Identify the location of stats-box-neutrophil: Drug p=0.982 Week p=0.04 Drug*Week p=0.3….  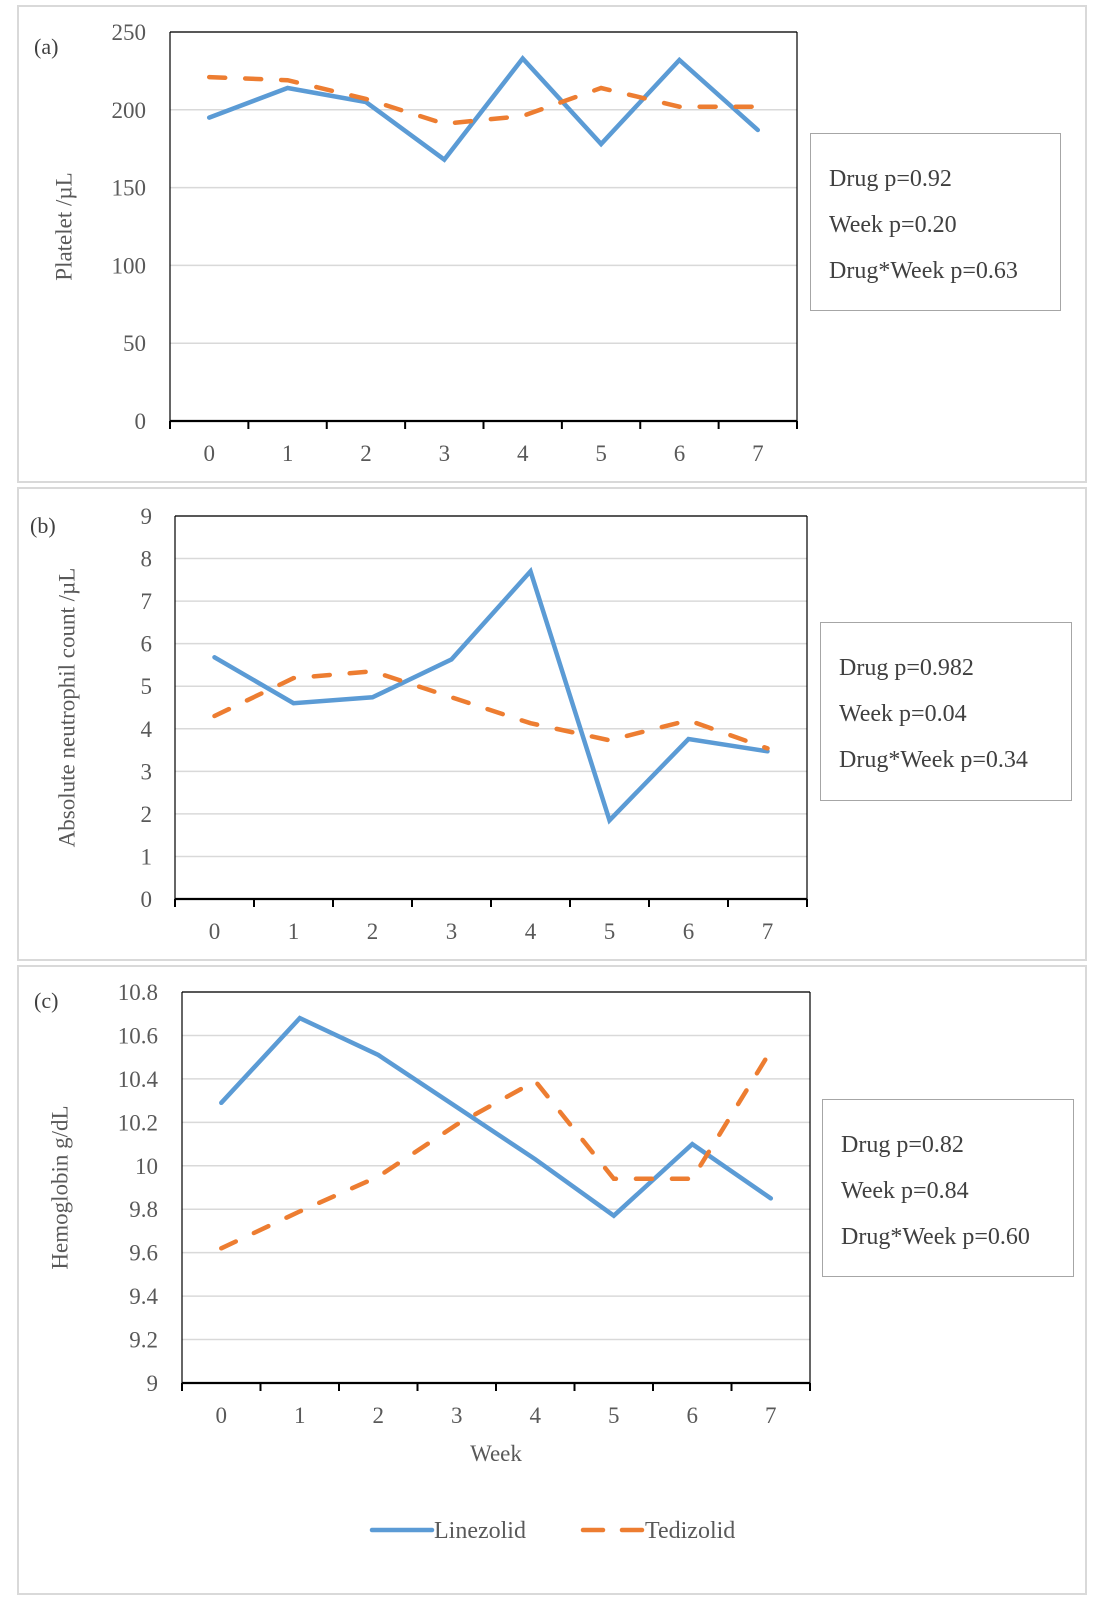
(946, 711).